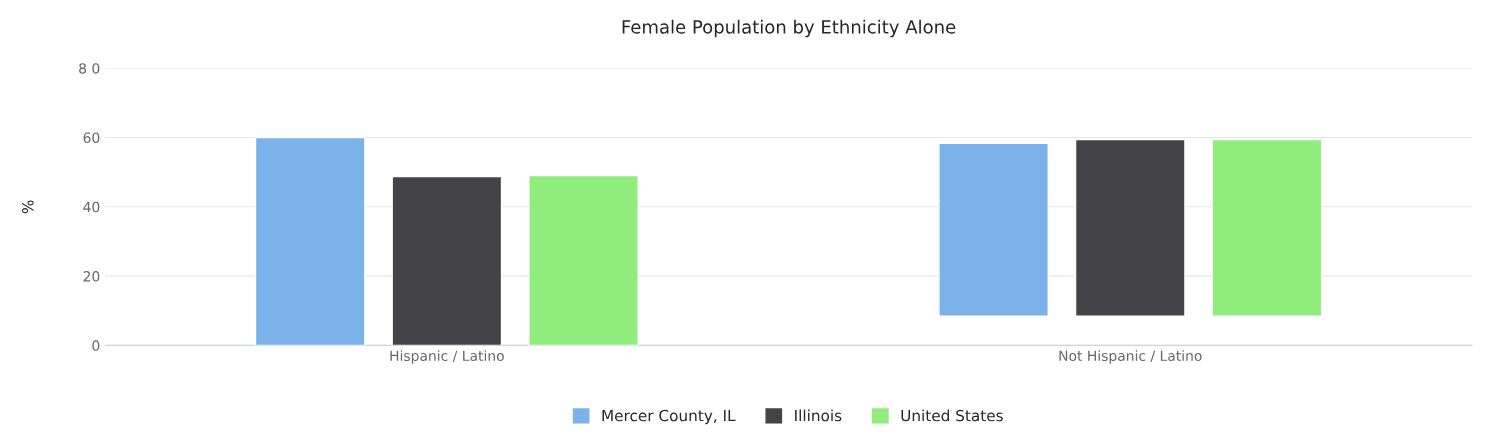  I want to click on legend-label: United States, so click(952, 415).